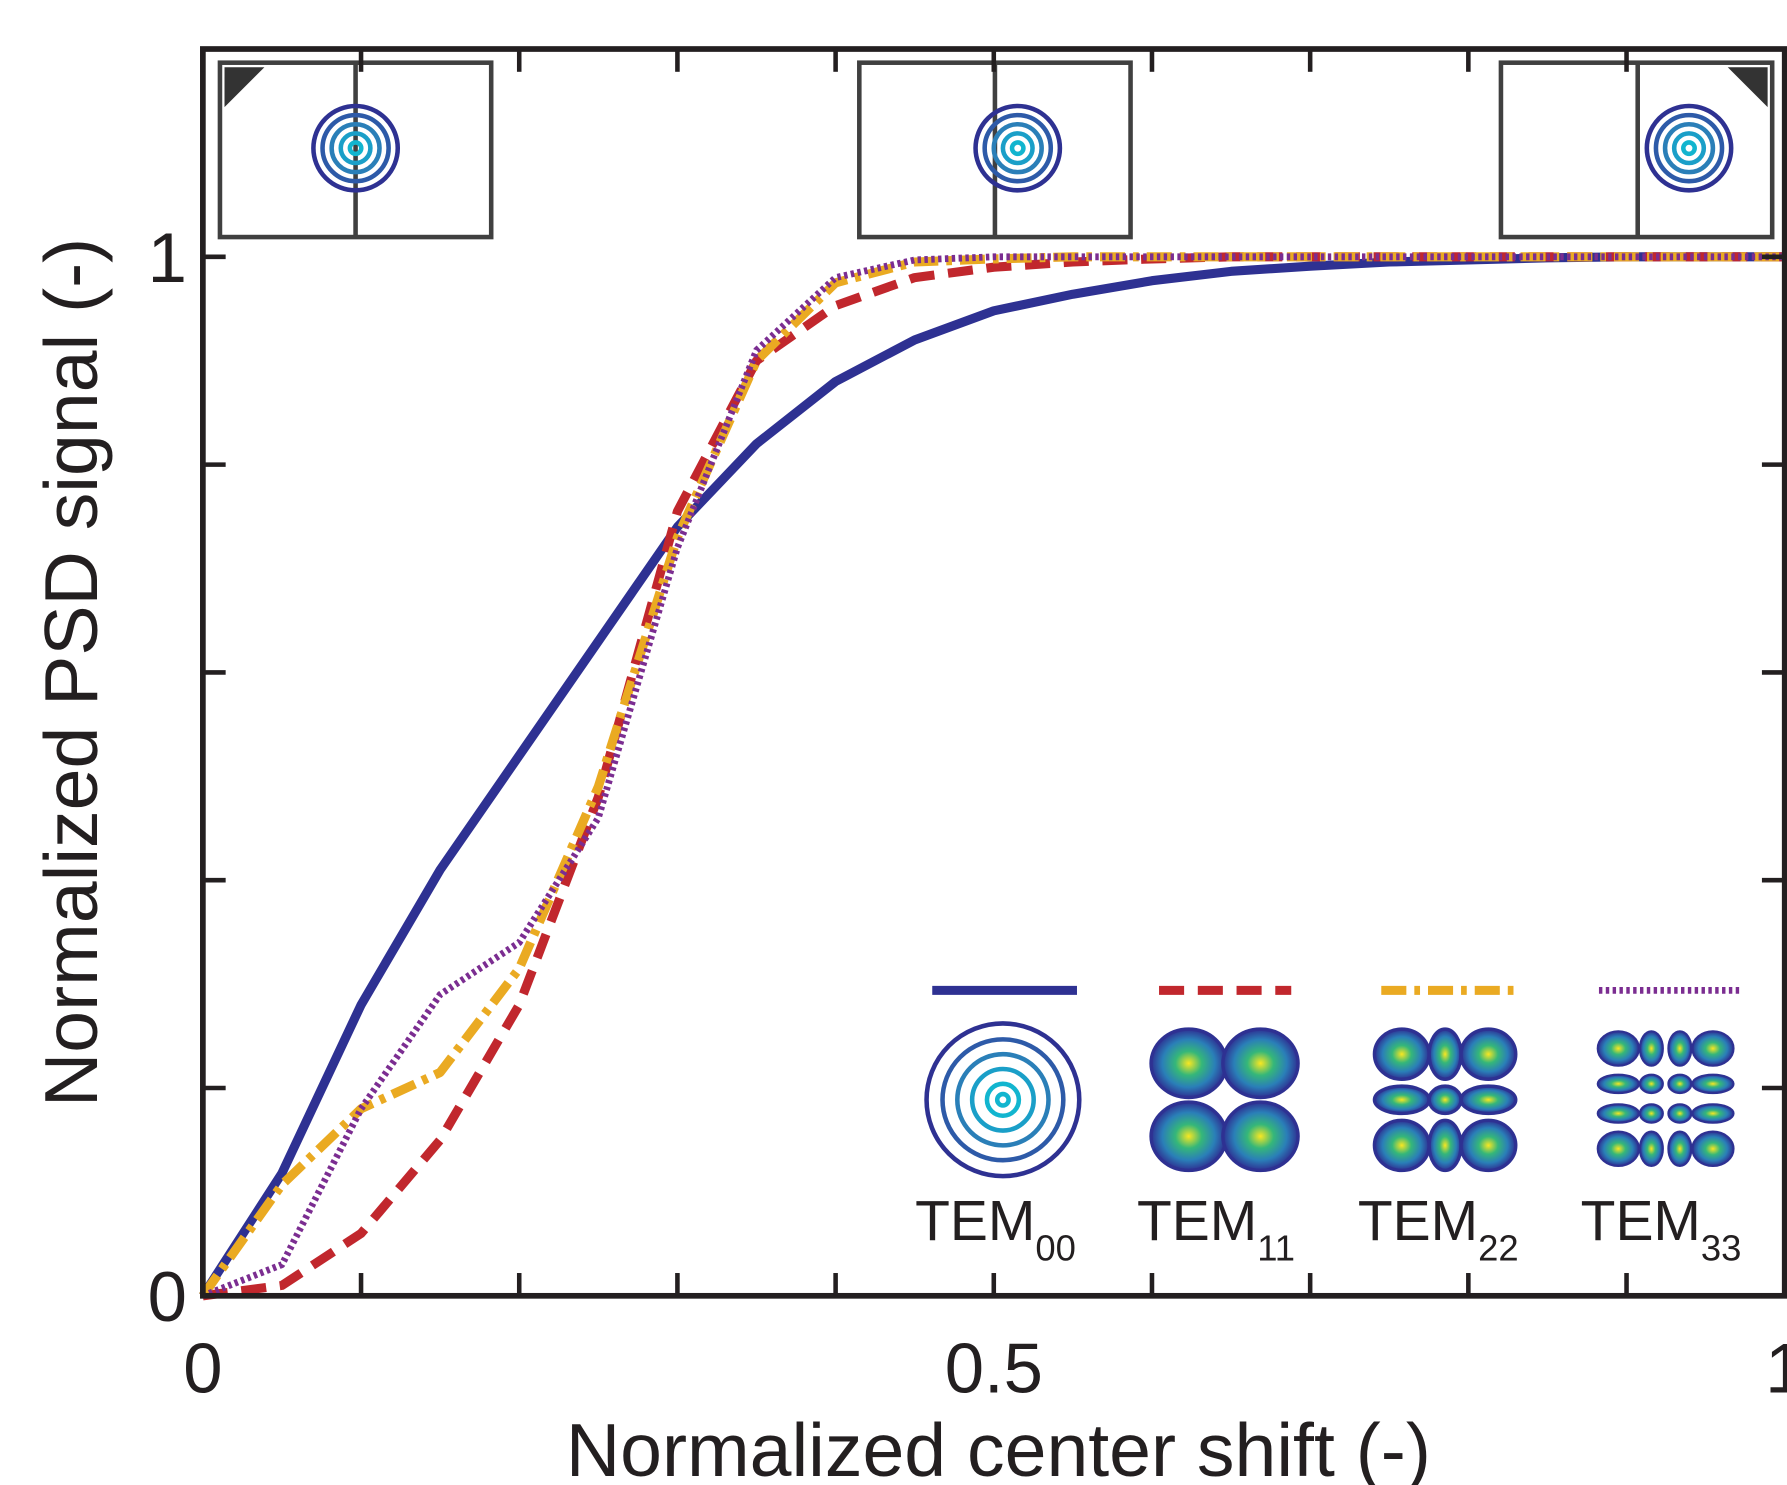  Describe the element at coordinates (1776, 1368) in the screenshot. I see `x-tick-label: 1` at that location.